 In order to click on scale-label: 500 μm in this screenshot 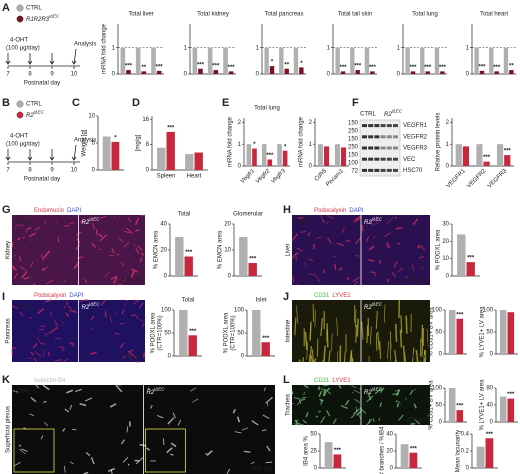, I will do `click(262, 470)`.